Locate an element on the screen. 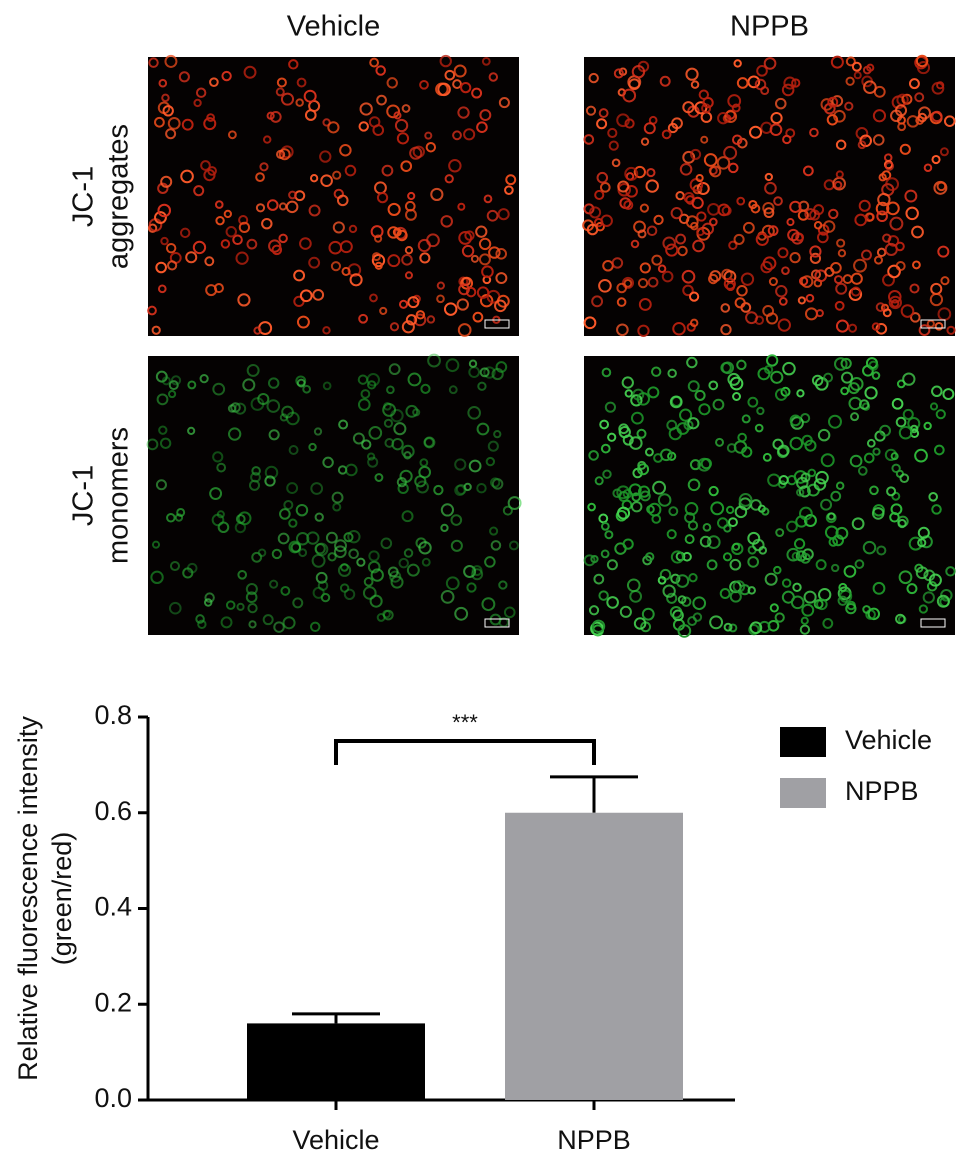  column-label: NPPB is located at coordinates (769, 27).